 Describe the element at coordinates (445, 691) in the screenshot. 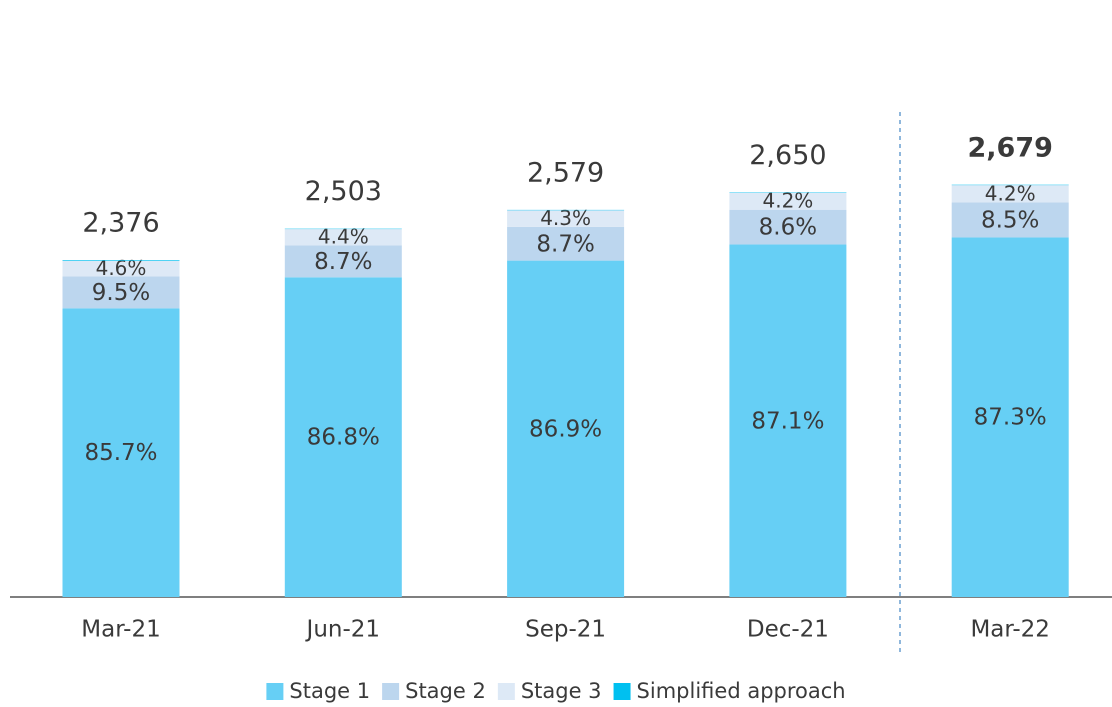

I see `legend-label: Stage 2` at that location.